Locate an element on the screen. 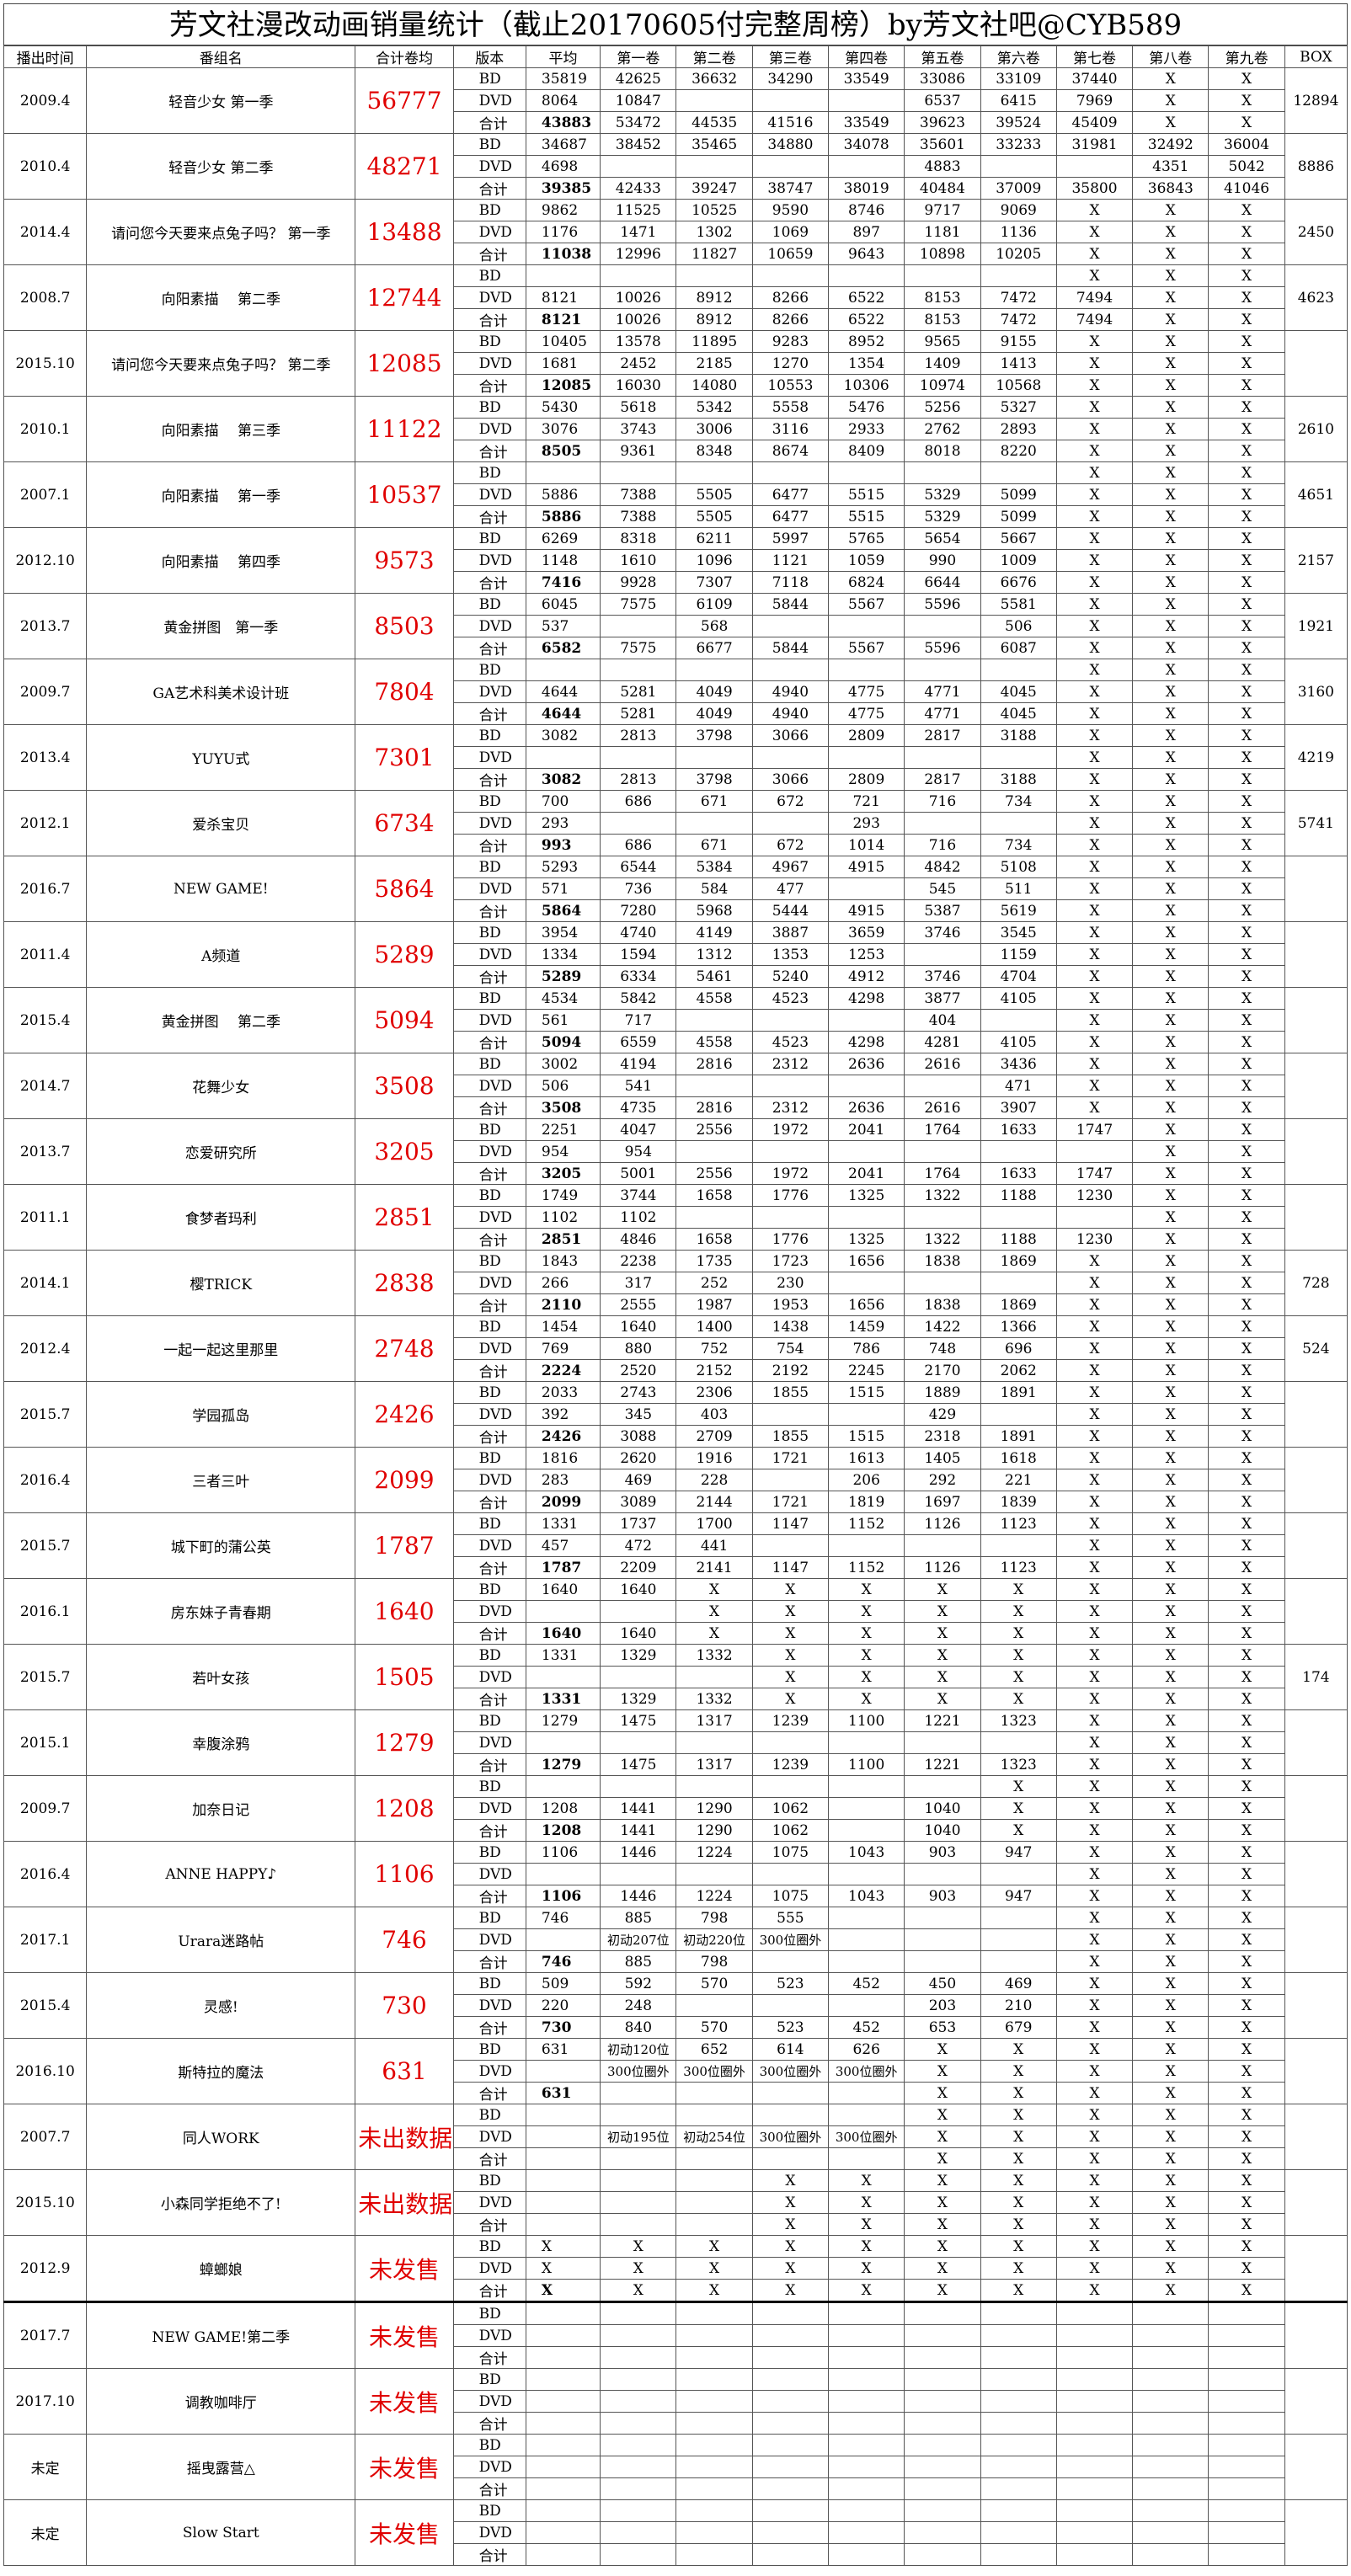  volume-cell: 5558 is located at coordinates (790, 407).